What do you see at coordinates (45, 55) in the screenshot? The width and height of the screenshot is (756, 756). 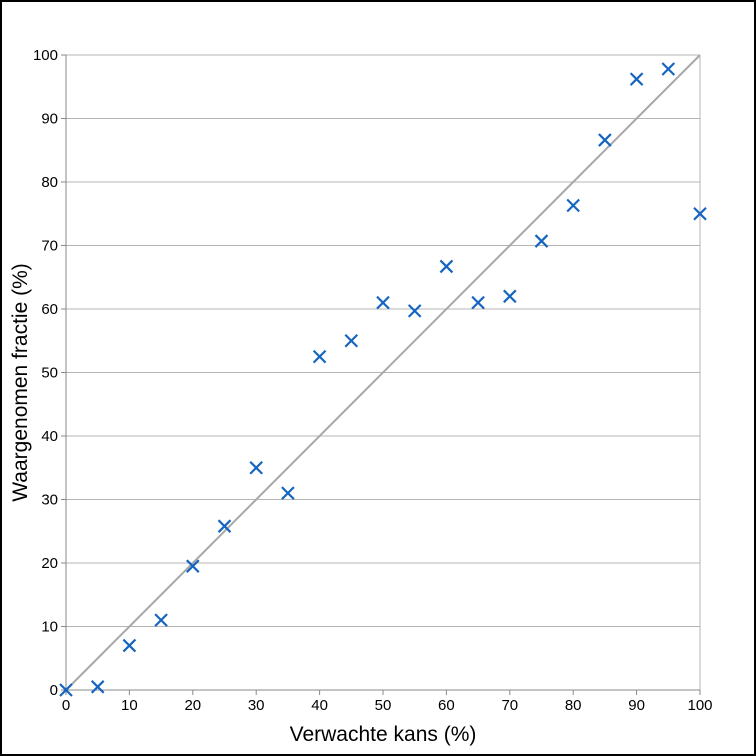 I see `y-tick-label: 100` at bounding box center [45, 55].